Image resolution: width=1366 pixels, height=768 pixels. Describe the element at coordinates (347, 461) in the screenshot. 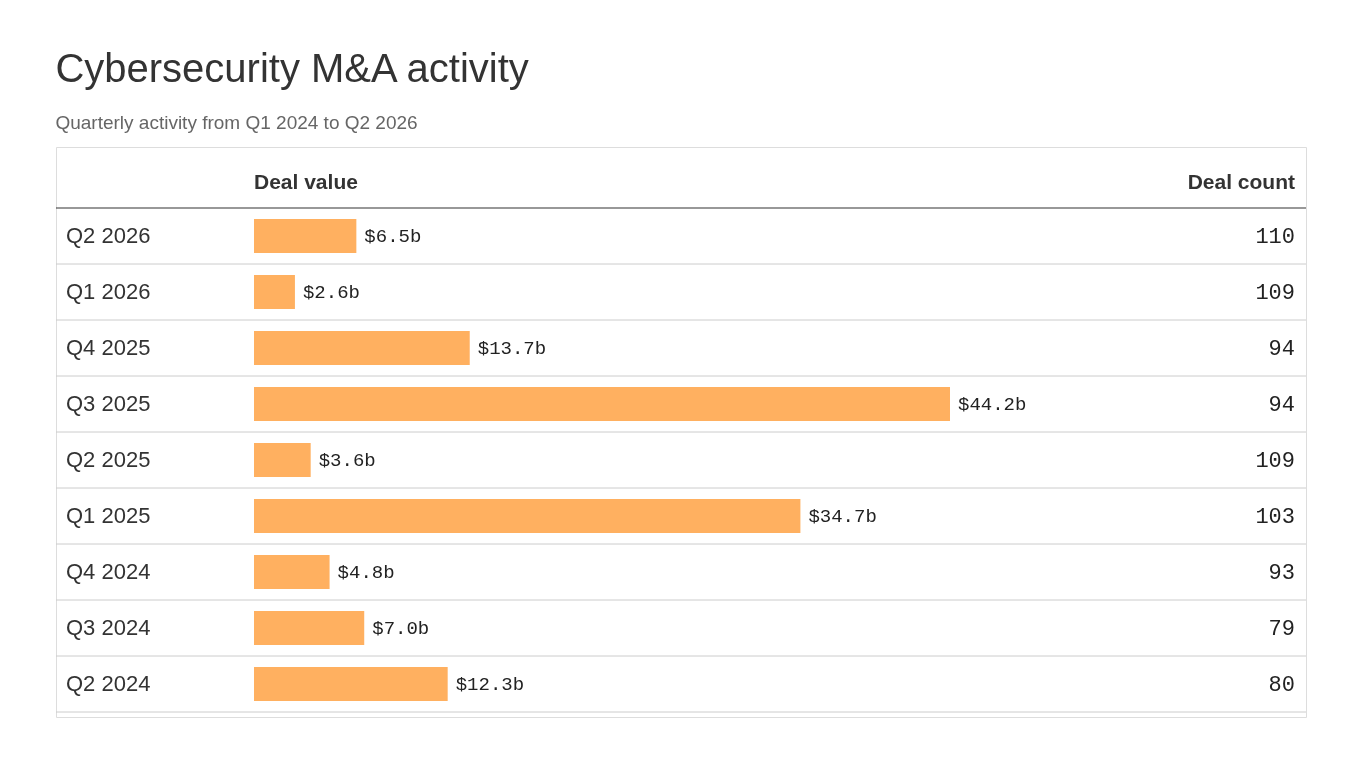

I see `data-label: $3.6b` at that location.